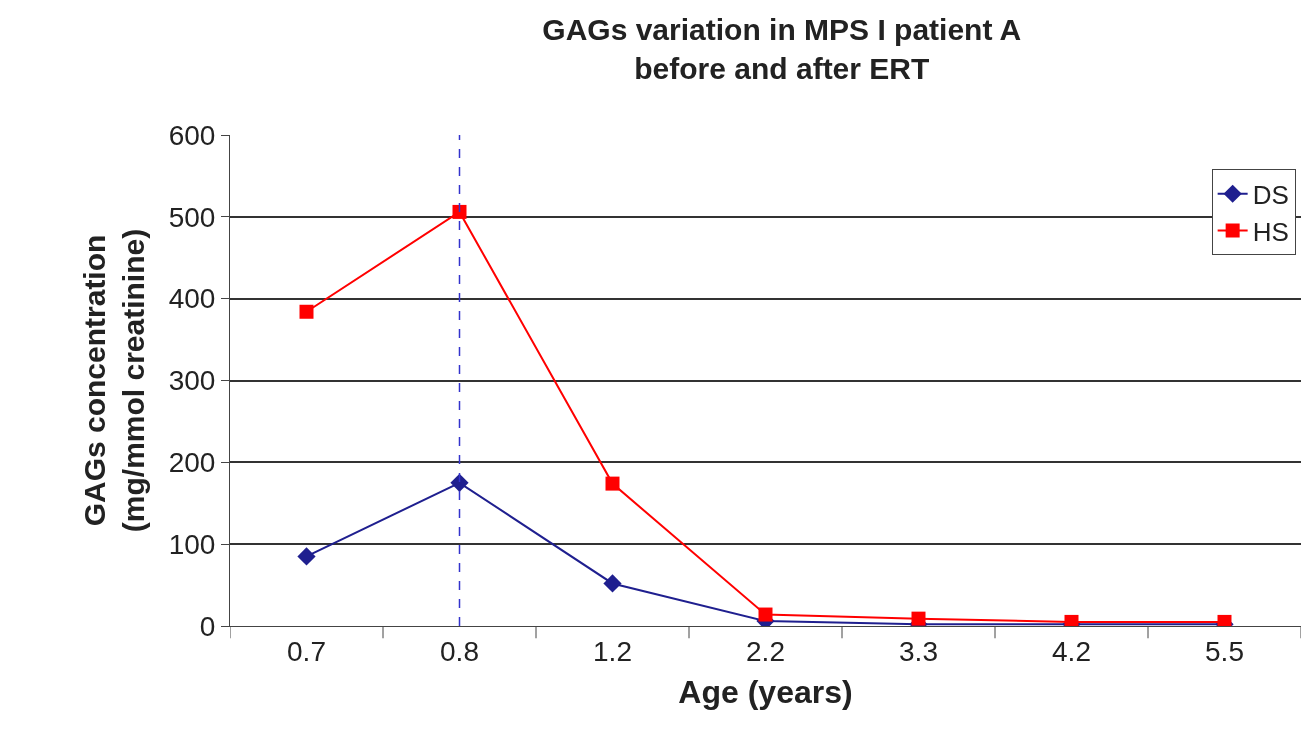 Image resolution: width=1303 pixels, height=736 pixels. What do you see at coordinates (192, 135) in the screenshot?
I see `y-tick-label: 600` at bounding box center [192, 135].